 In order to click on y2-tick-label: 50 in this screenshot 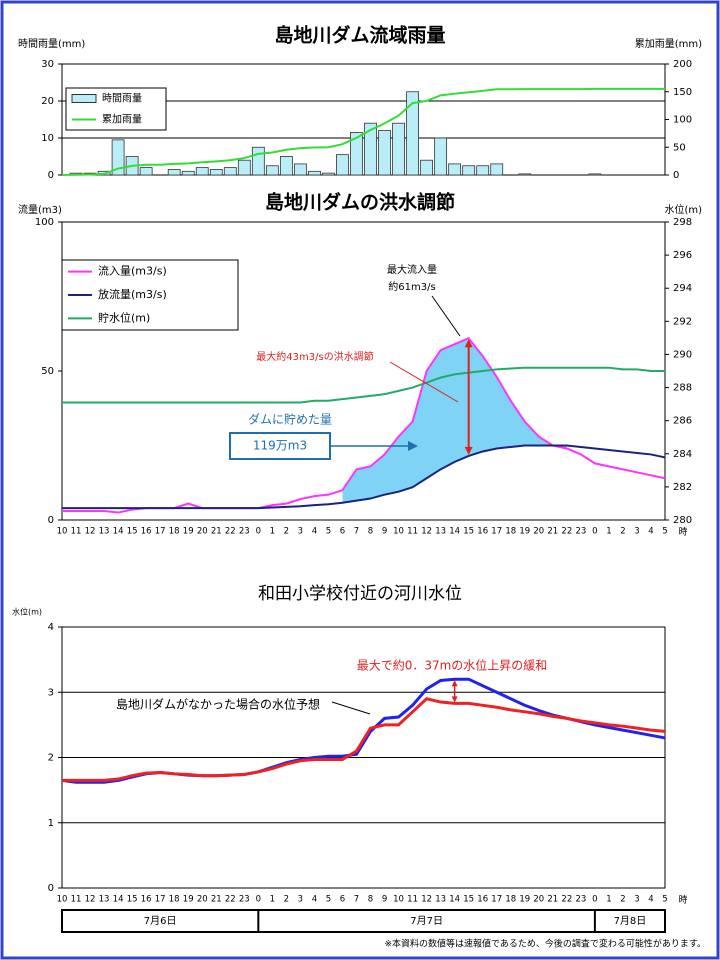, I will do `click(679, 147)`.